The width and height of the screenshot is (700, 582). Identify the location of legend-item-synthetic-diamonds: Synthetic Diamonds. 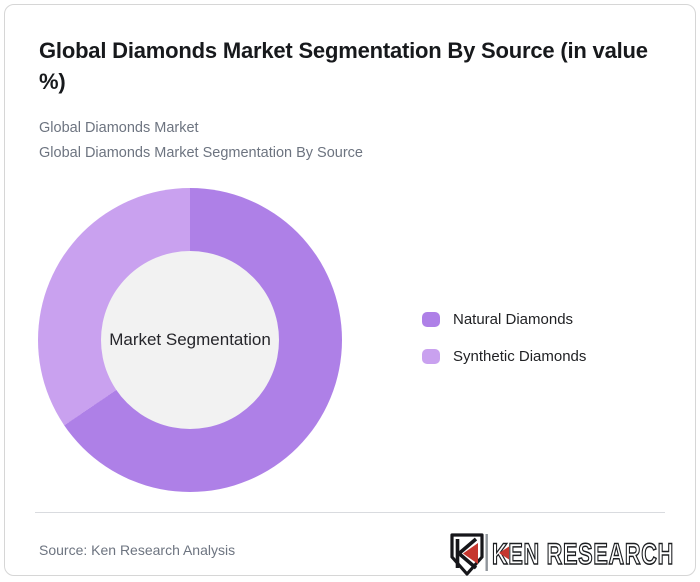
(504, 356).